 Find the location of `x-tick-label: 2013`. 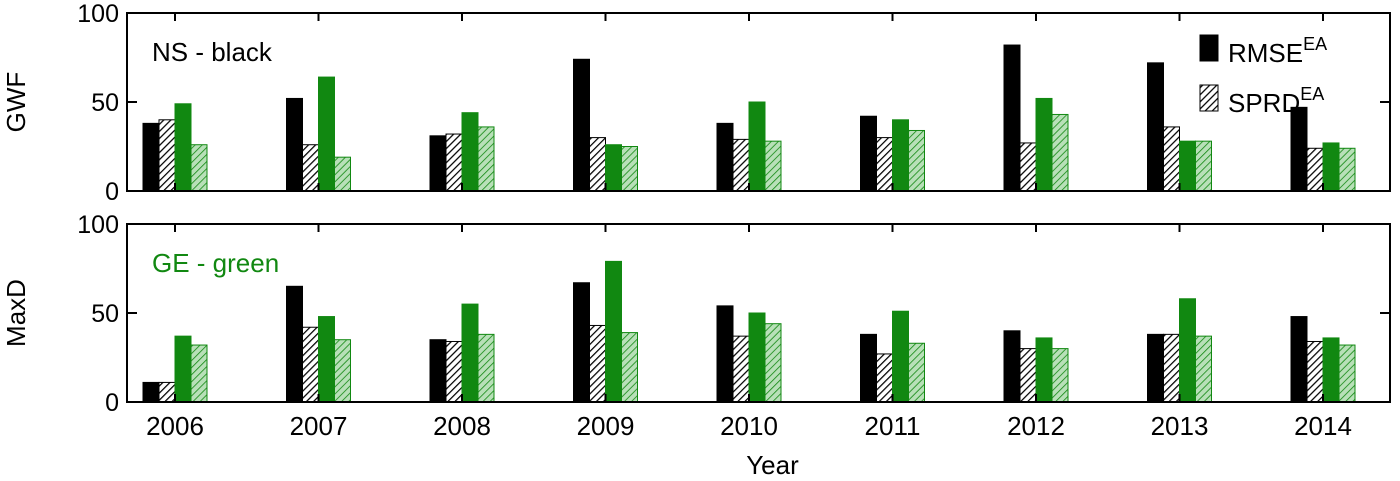

x-tick-label: 2013 is located at coordinates (1180, 426).